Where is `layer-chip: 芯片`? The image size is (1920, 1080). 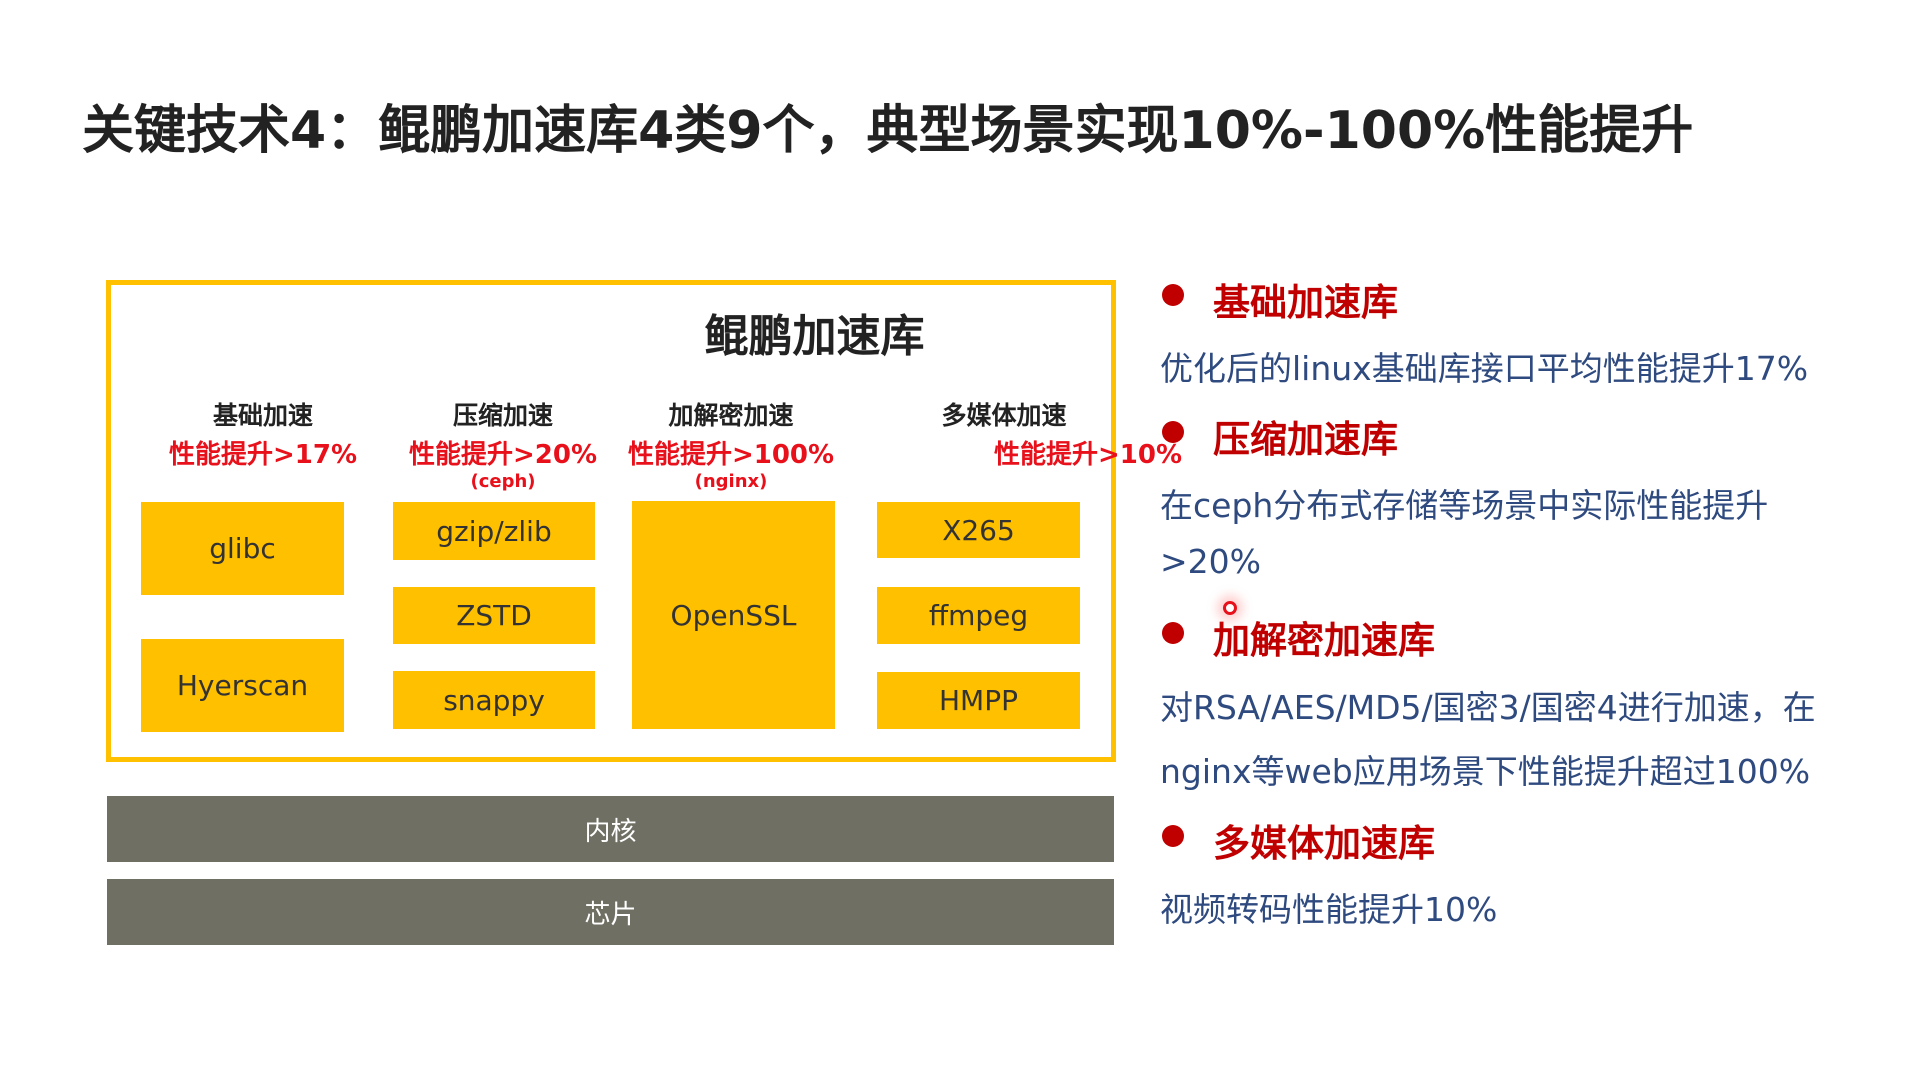 layer-chip: 芯片 is located at coordinates (610, 912).